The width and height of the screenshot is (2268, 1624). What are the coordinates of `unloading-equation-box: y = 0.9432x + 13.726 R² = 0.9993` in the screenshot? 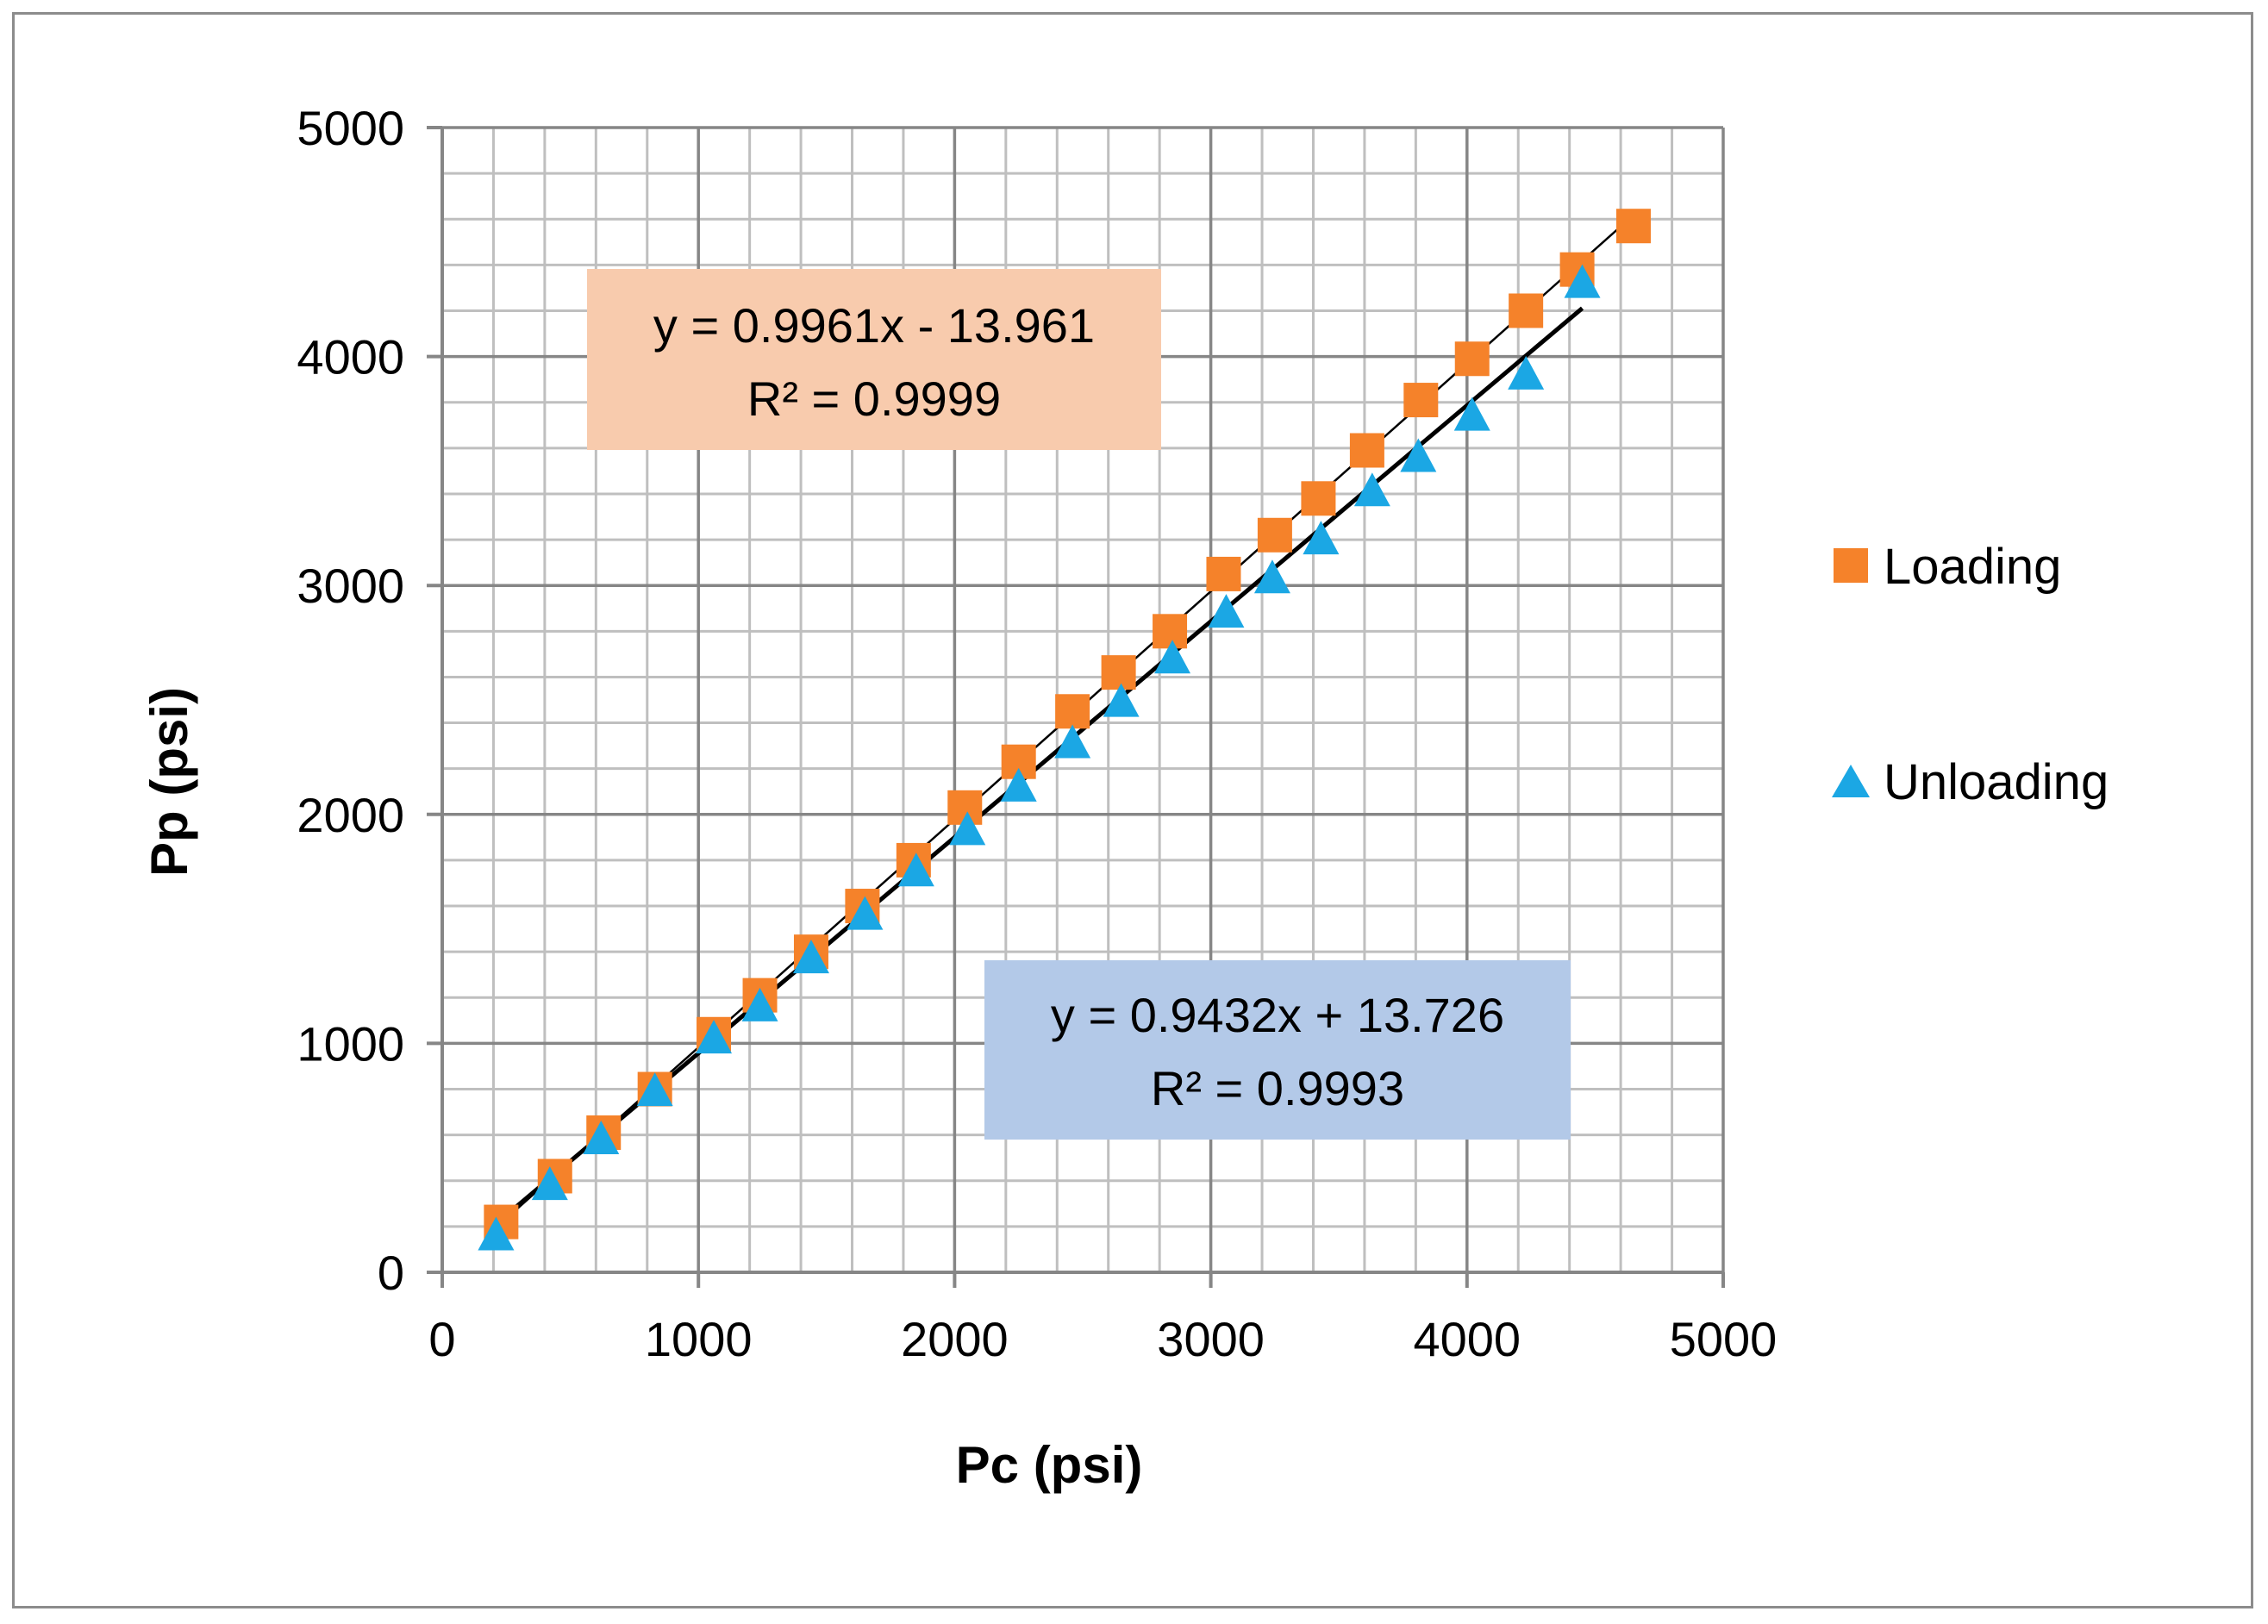 It's located at (1277, 1050).